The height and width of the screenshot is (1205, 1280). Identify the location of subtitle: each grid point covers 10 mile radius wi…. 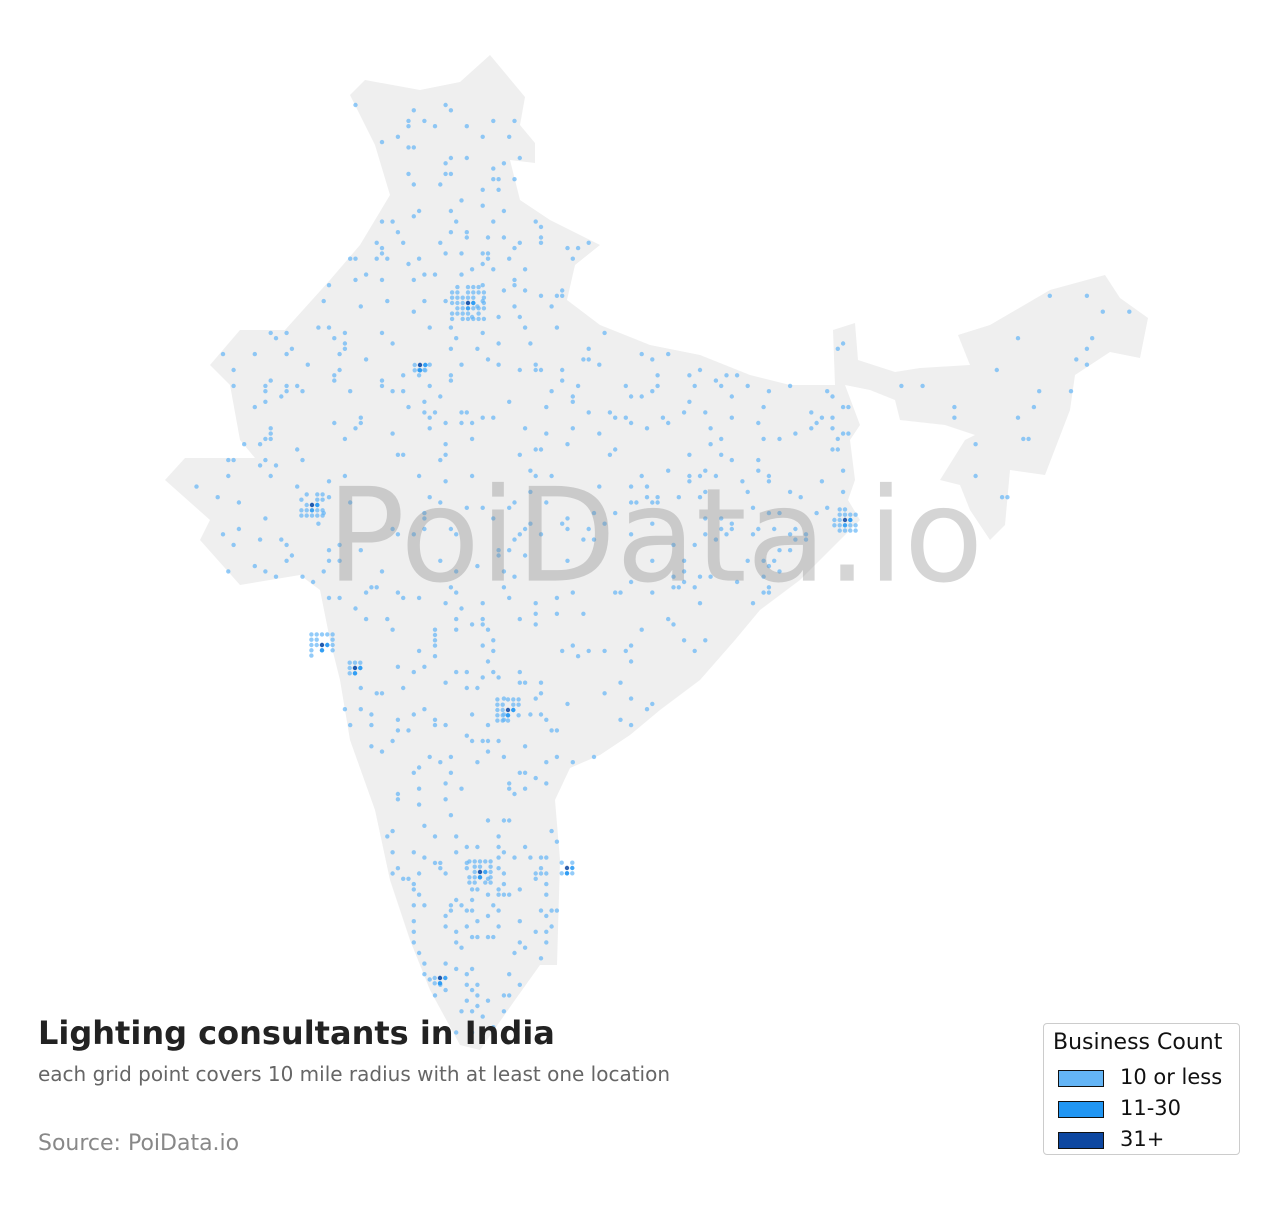
(354, 1074).